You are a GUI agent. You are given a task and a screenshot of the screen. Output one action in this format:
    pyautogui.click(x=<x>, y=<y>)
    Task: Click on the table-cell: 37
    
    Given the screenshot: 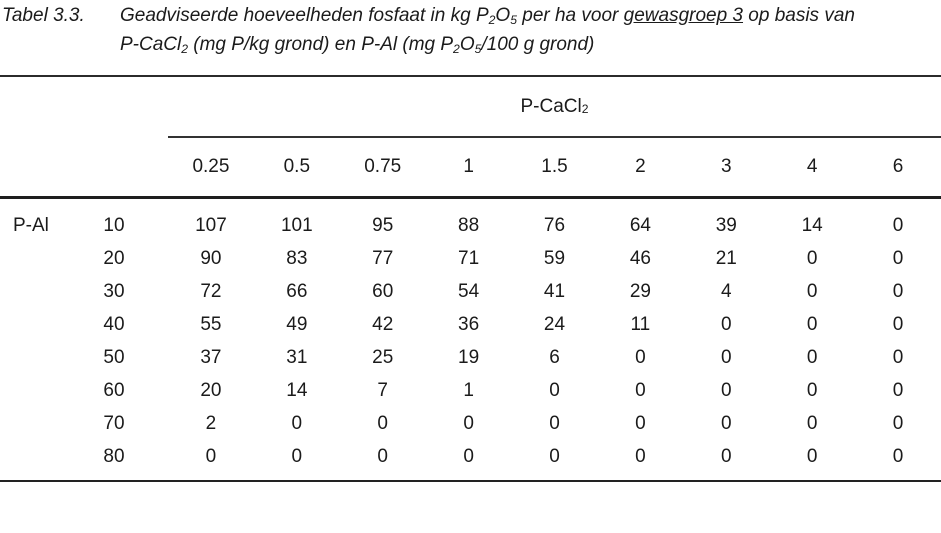 What is the action you would take?
    pyautogui.click(x=211, y=357)
    